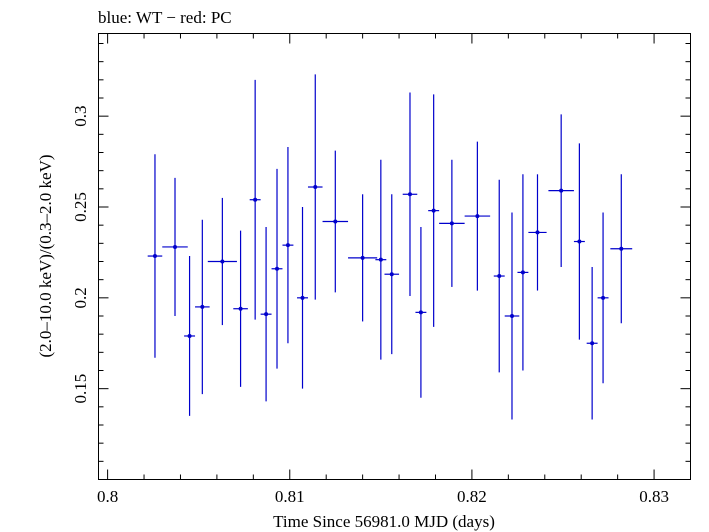 The width and height of the screenshot is (709, 532). Describe the element at coordinates (80, 389) in the screenshot. I see `y-tick-label: 0.15` at that location.